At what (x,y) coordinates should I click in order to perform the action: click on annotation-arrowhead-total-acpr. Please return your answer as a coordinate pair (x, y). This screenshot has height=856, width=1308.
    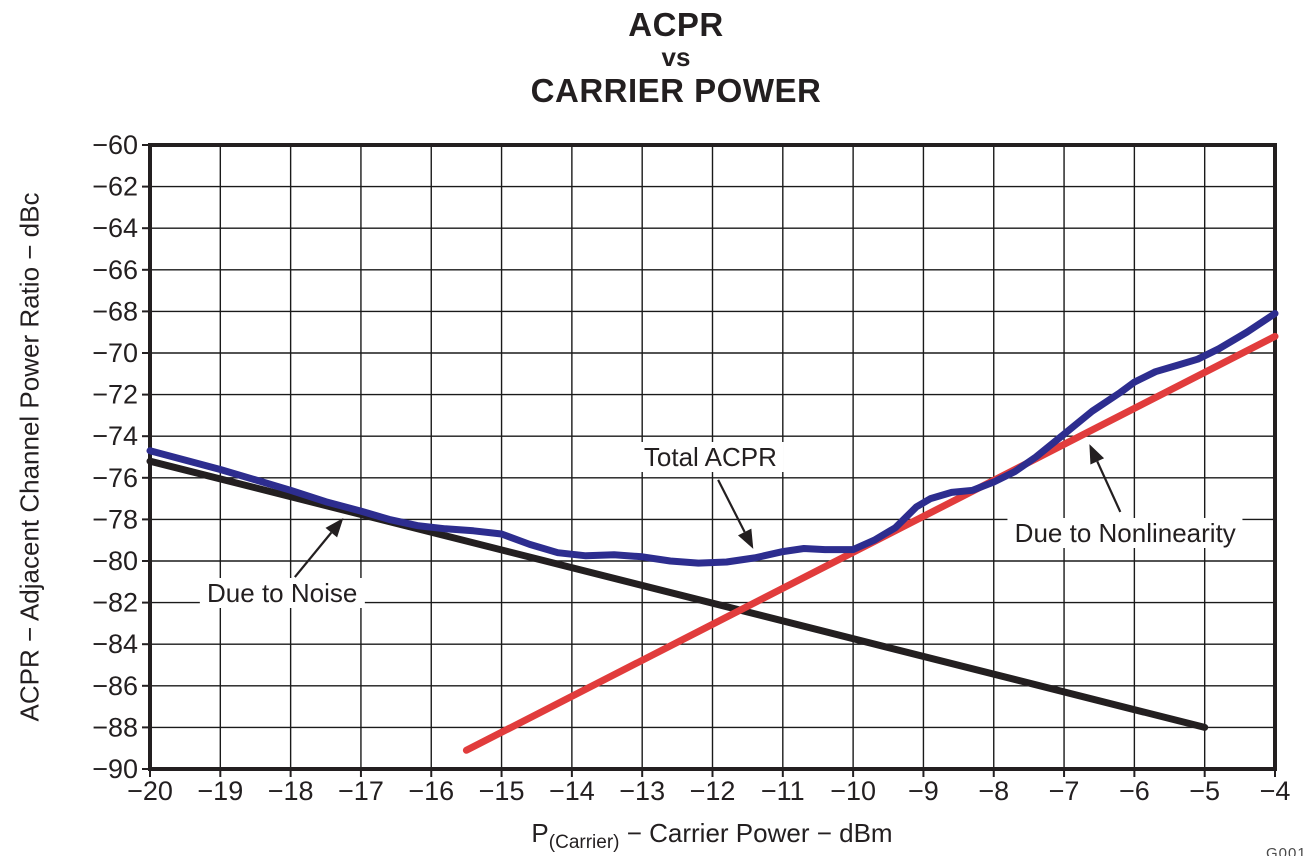
    Looking at the image, I should click on (745, 538).